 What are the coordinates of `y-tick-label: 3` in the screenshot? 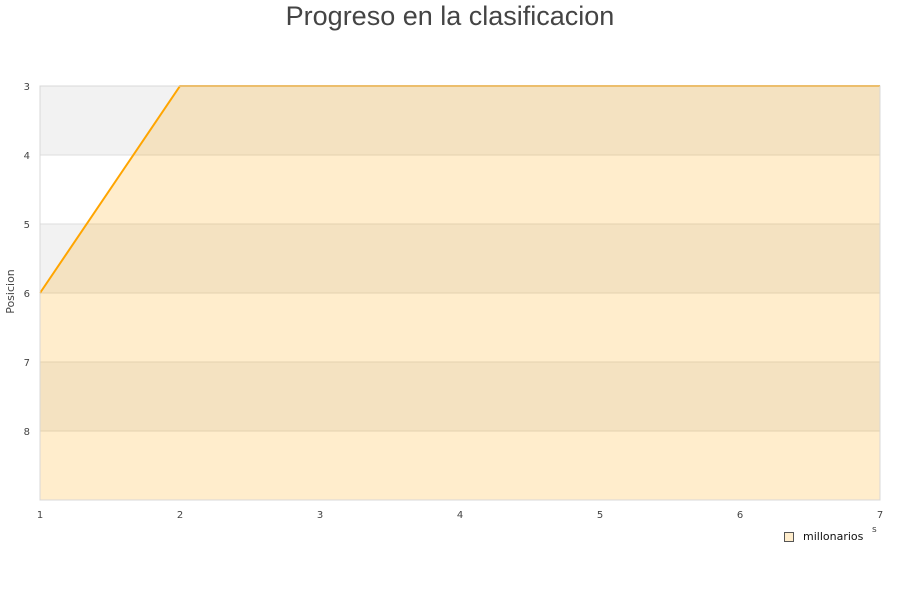 It's located at (27, 87).